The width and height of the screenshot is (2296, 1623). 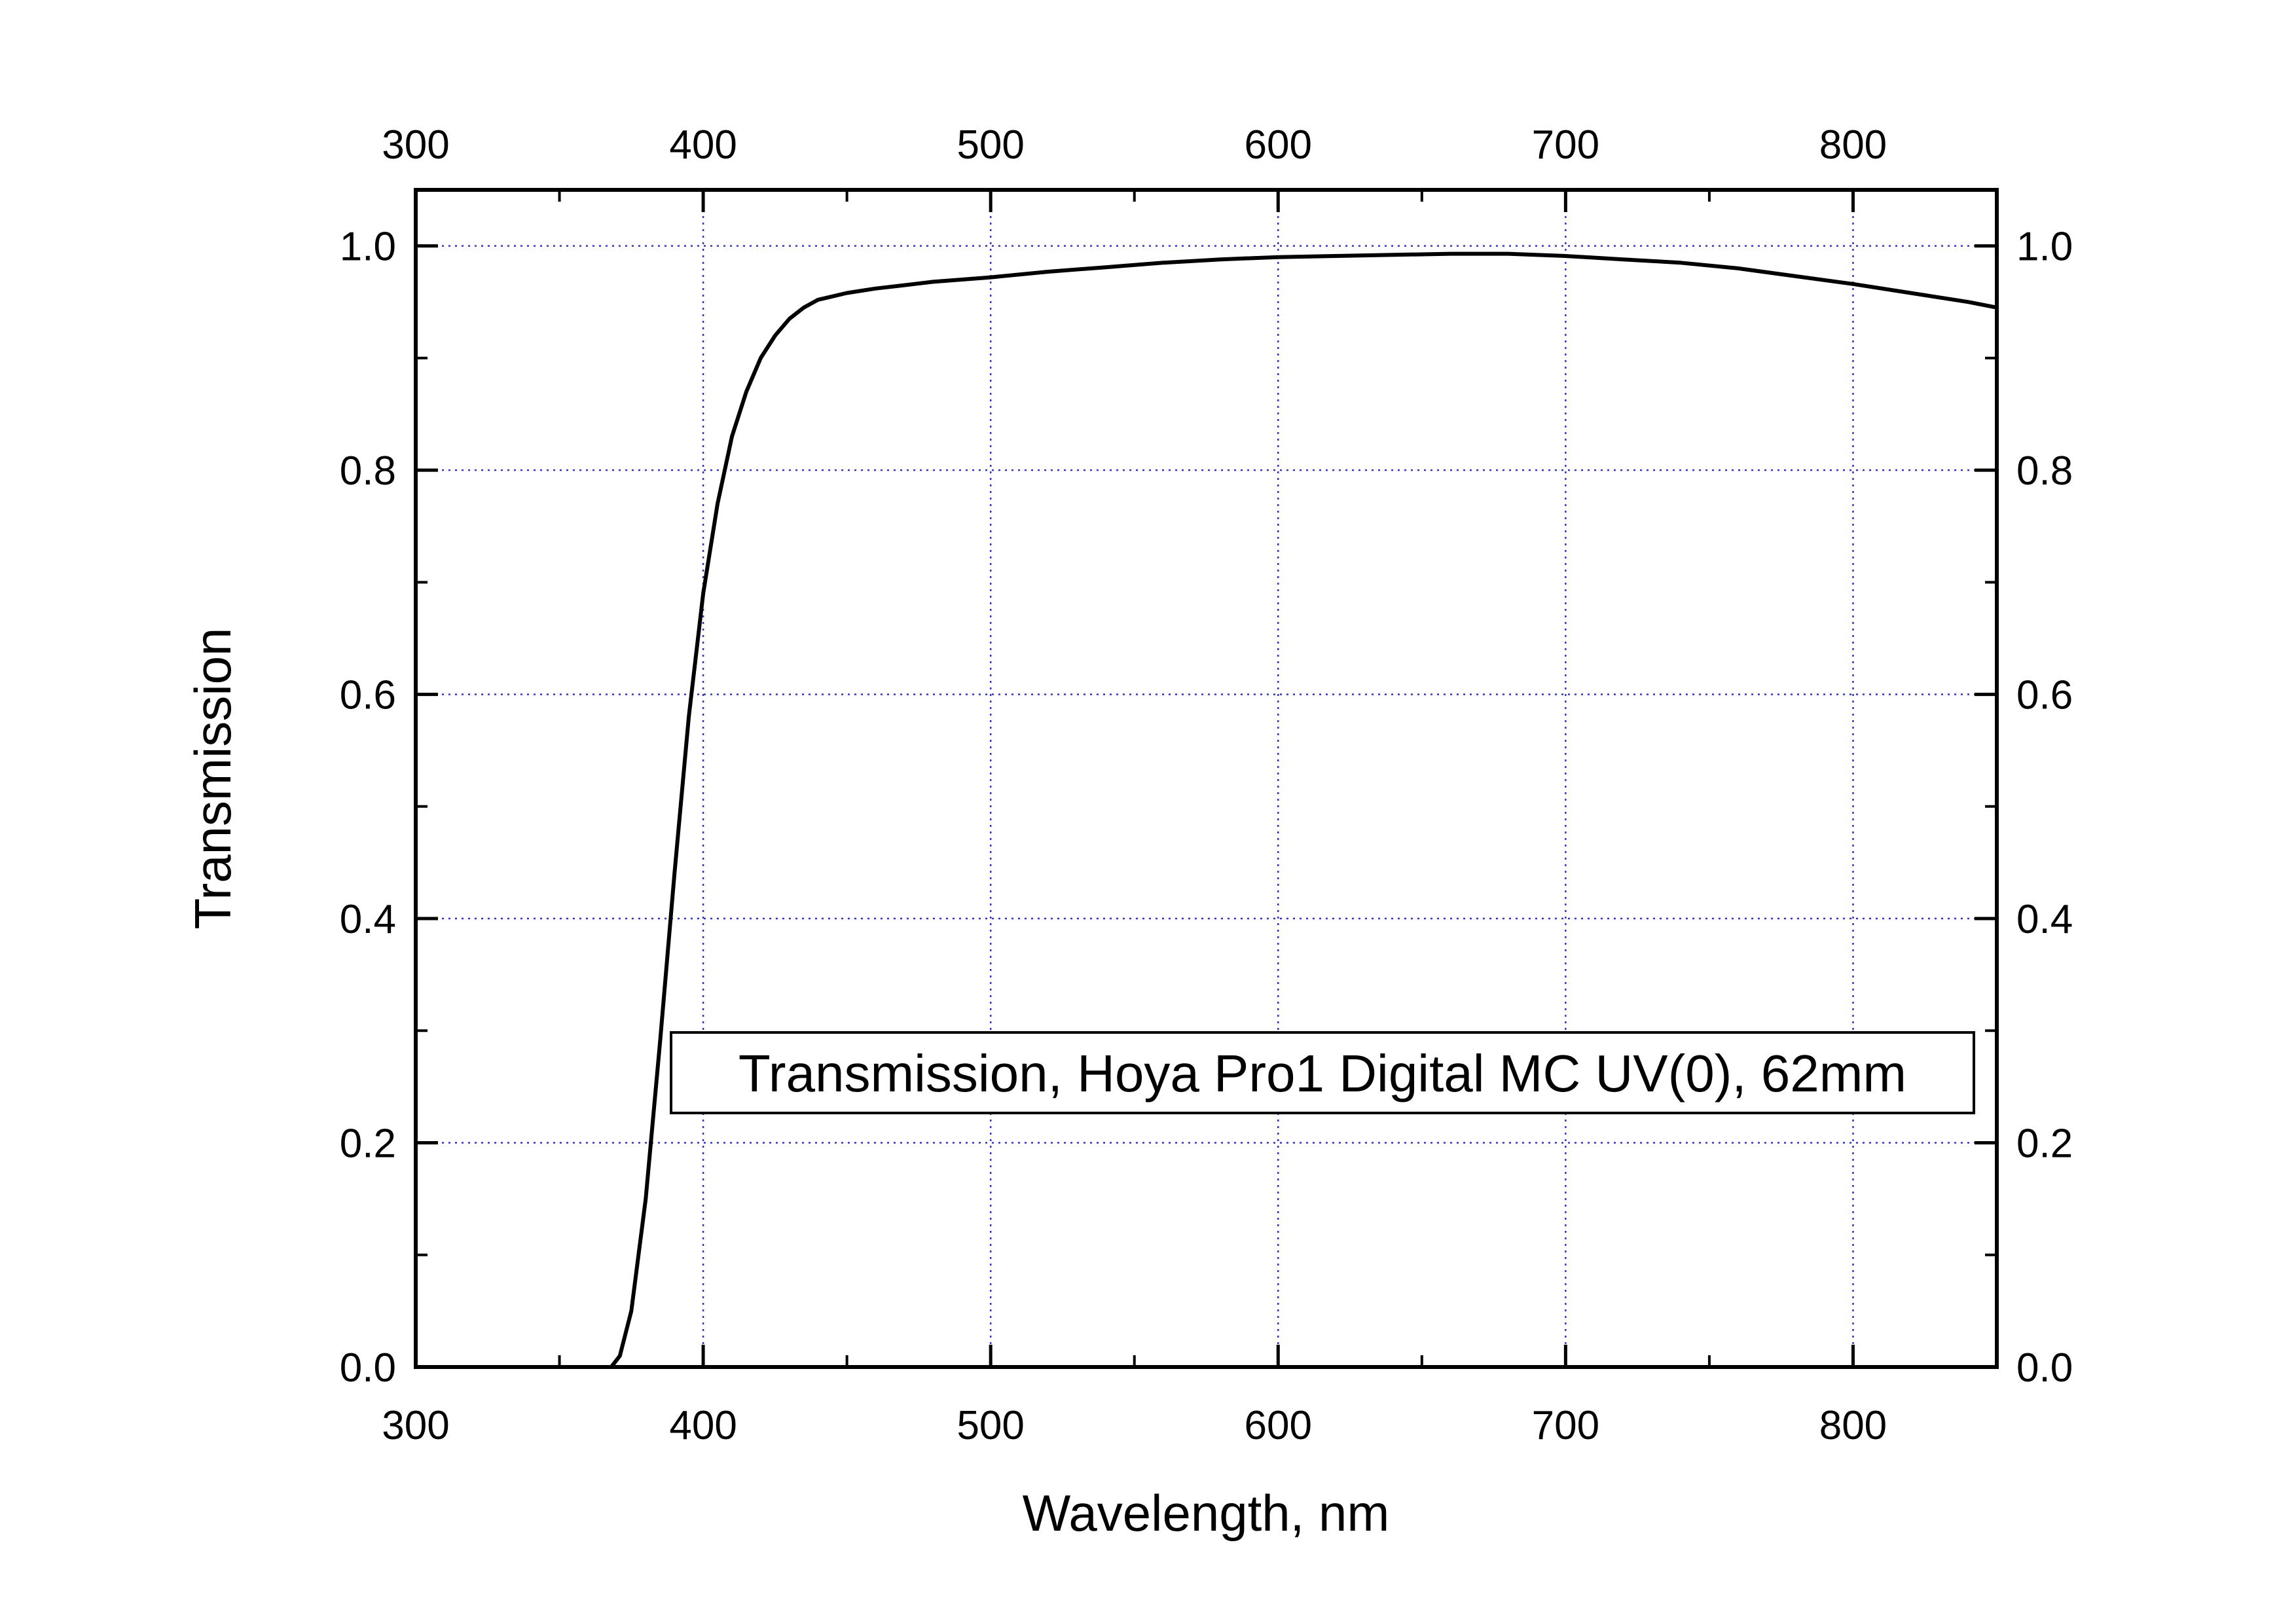 What do you see at coordinates (1206, 1513) in the screenshot?
I see `x-axis-title: Wavelength, nm` at bounding box center [1206, 1513].